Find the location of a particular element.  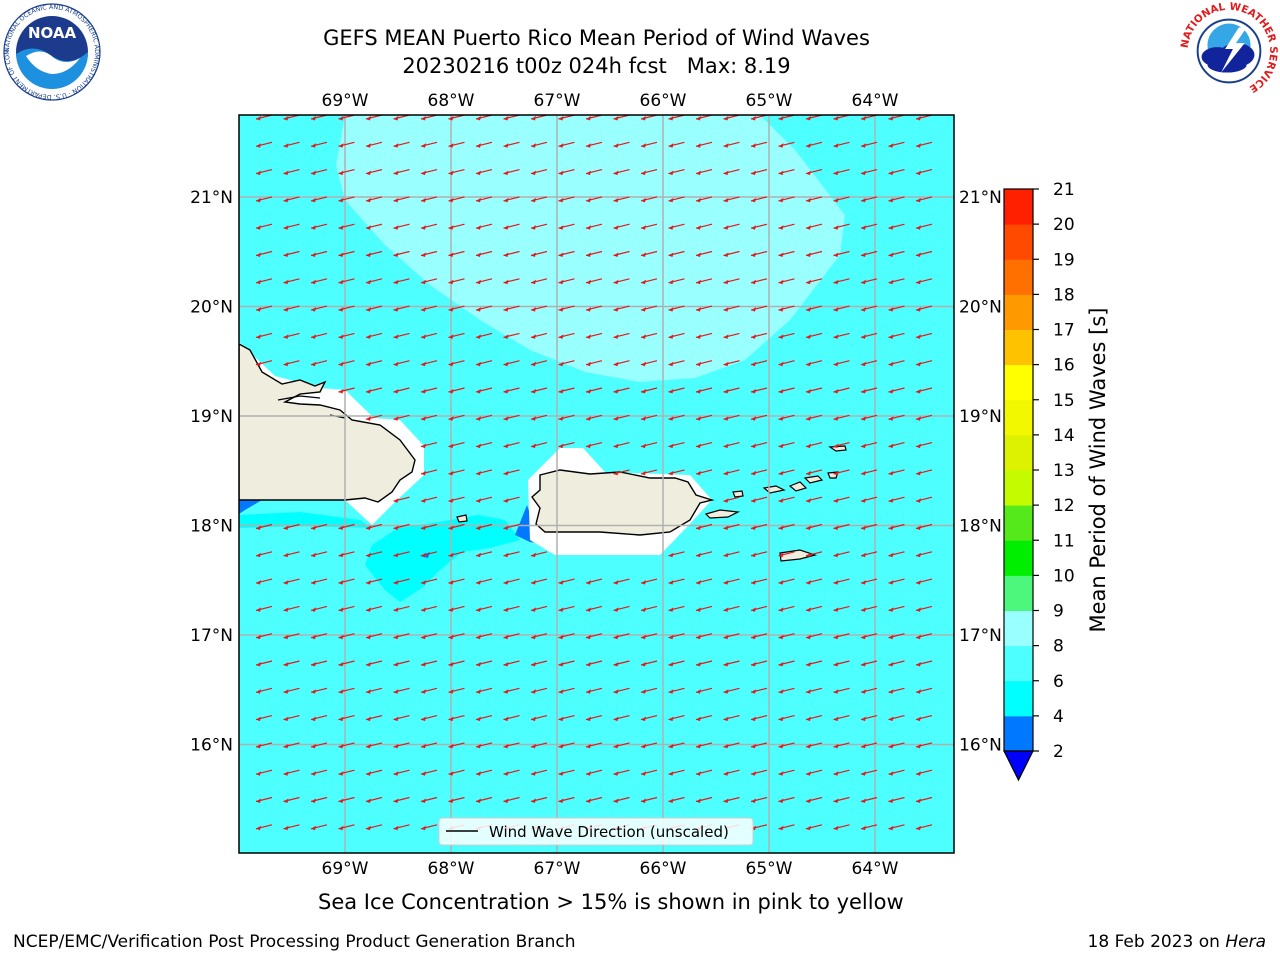

lon-tick-label: 64°W is located at coordinates (875, 869).